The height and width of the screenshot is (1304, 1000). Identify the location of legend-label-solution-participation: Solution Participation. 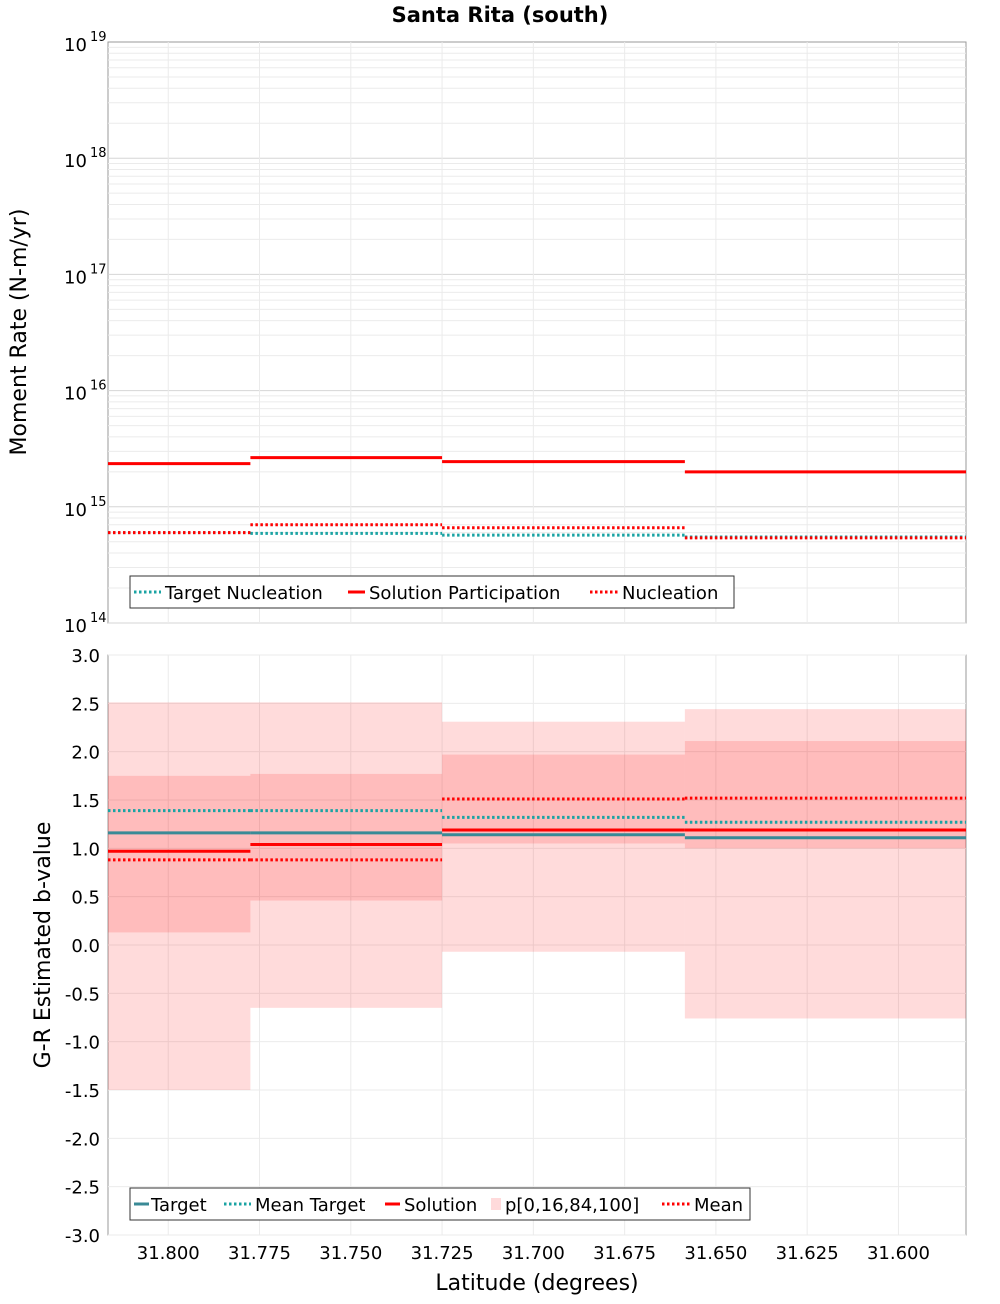
(464, 593).